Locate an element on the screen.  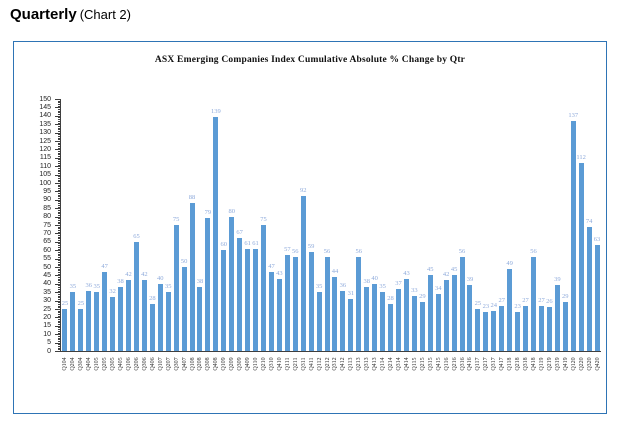
bar-data-label: 35 is located at coordinates (96, 287).